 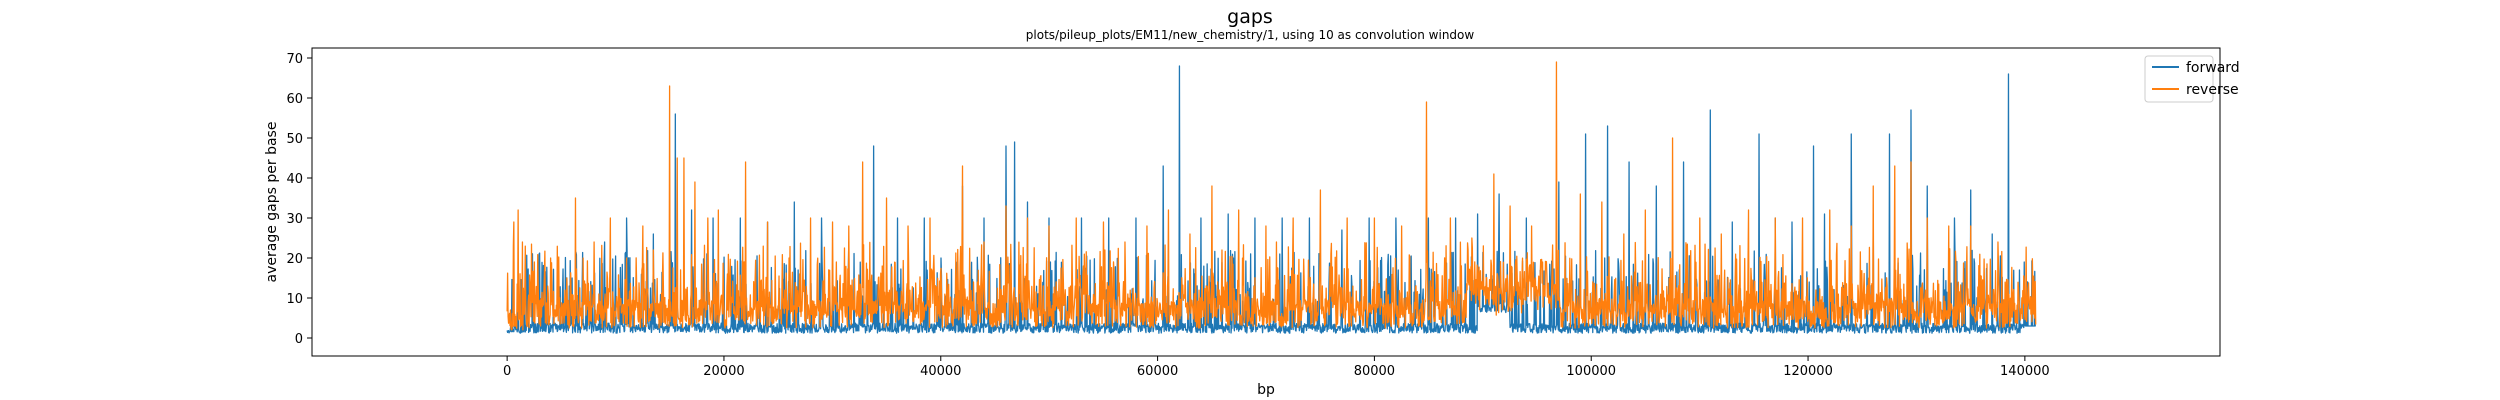 I want to click on y-axis: 0 10 20 30 40 50 60 70, so click(x=299, y=199).